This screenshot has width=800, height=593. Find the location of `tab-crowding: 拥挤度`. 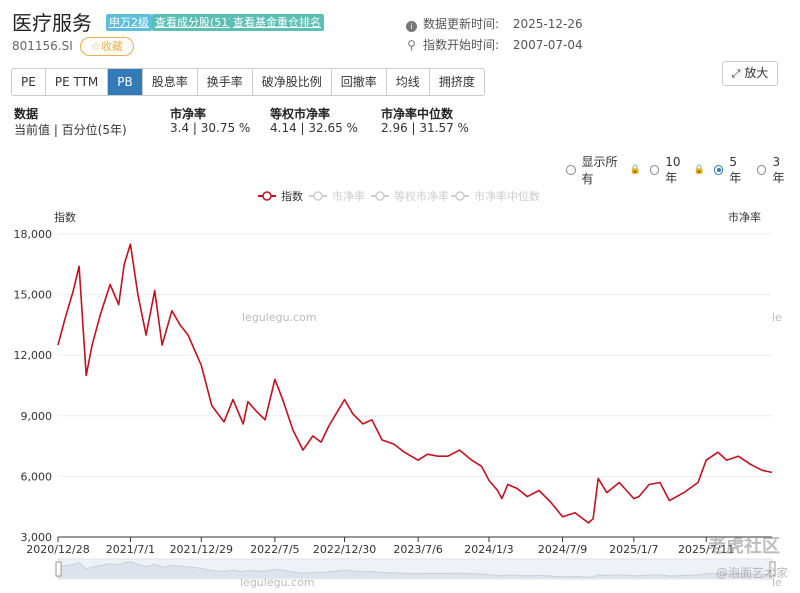

tab-crowding: 拥挤度 is located at coordinates (456, 82).